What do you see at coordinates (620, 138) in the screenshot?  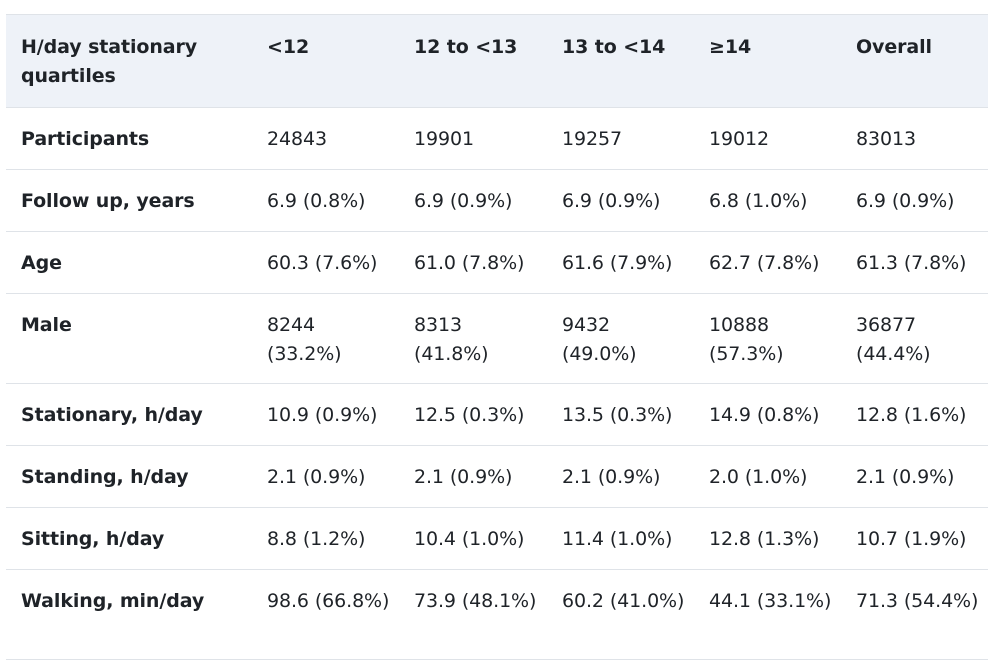 I see `table-cell: 19257` at bounding box center [620, 138].